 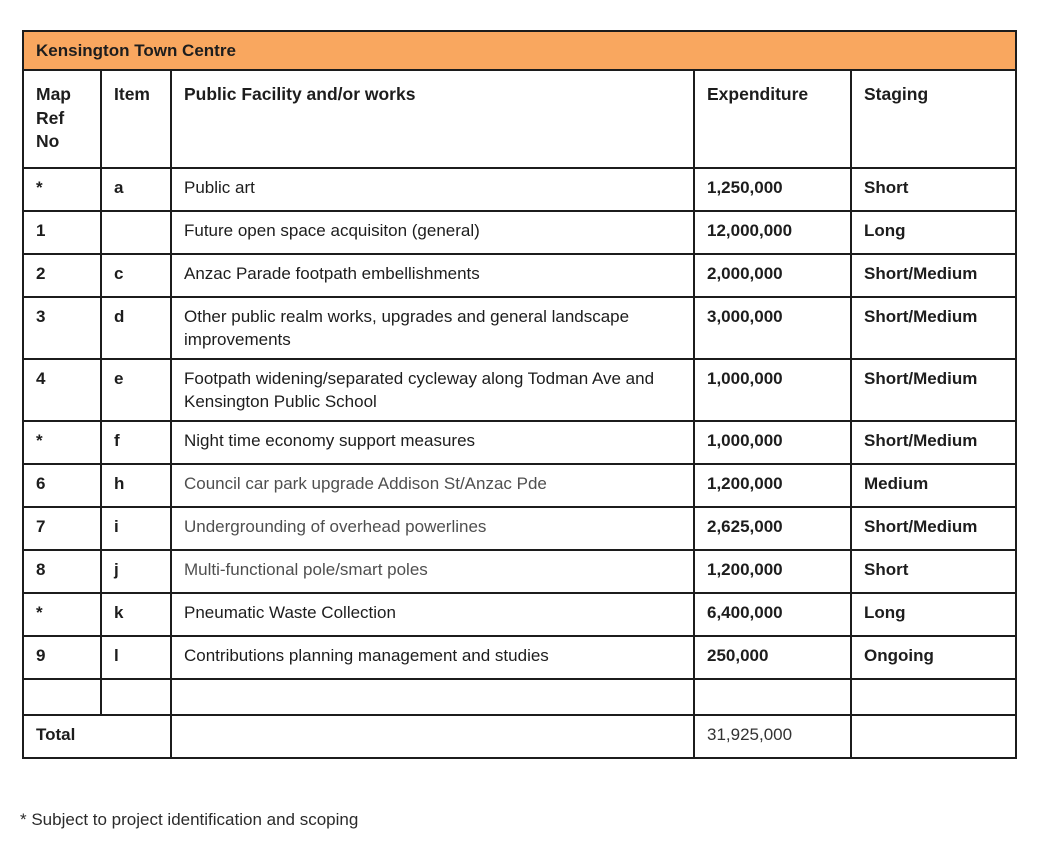 I want to click on table-title-row: Kensington Town Centre, so click(x=519, y=50).